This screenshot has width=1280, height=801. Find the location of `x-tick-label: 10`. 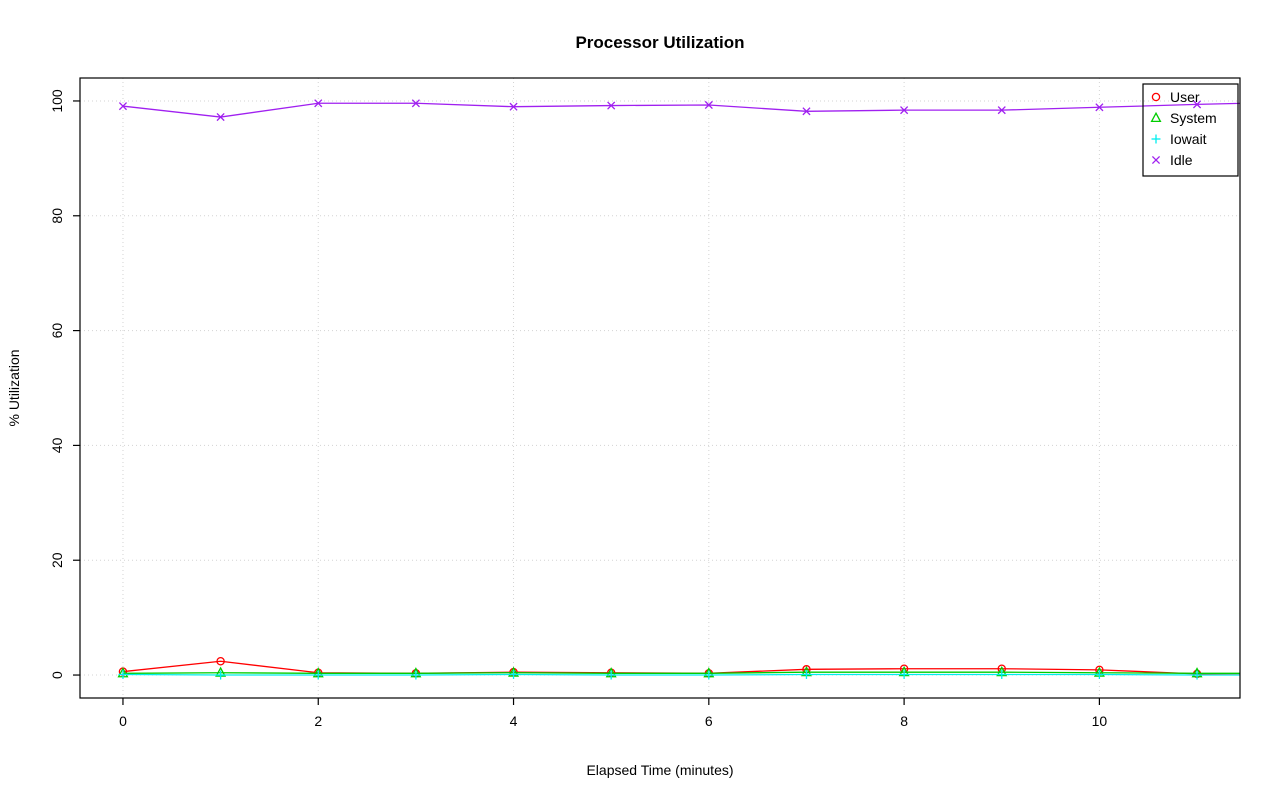

x-tick-label: 10 is located at coordinates (1100, 721).